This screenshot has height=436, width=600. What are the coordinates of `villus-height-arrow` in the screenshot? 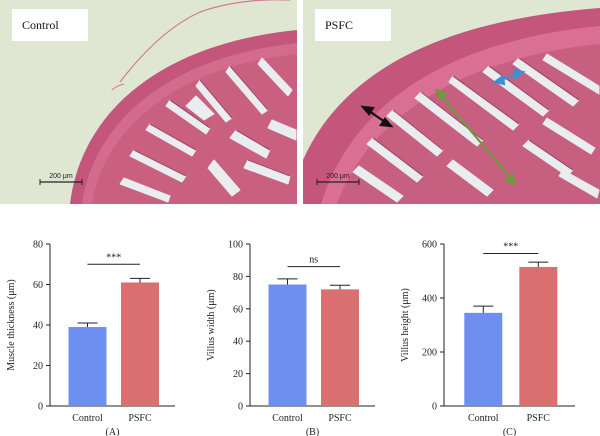 It's located at (476, 137).